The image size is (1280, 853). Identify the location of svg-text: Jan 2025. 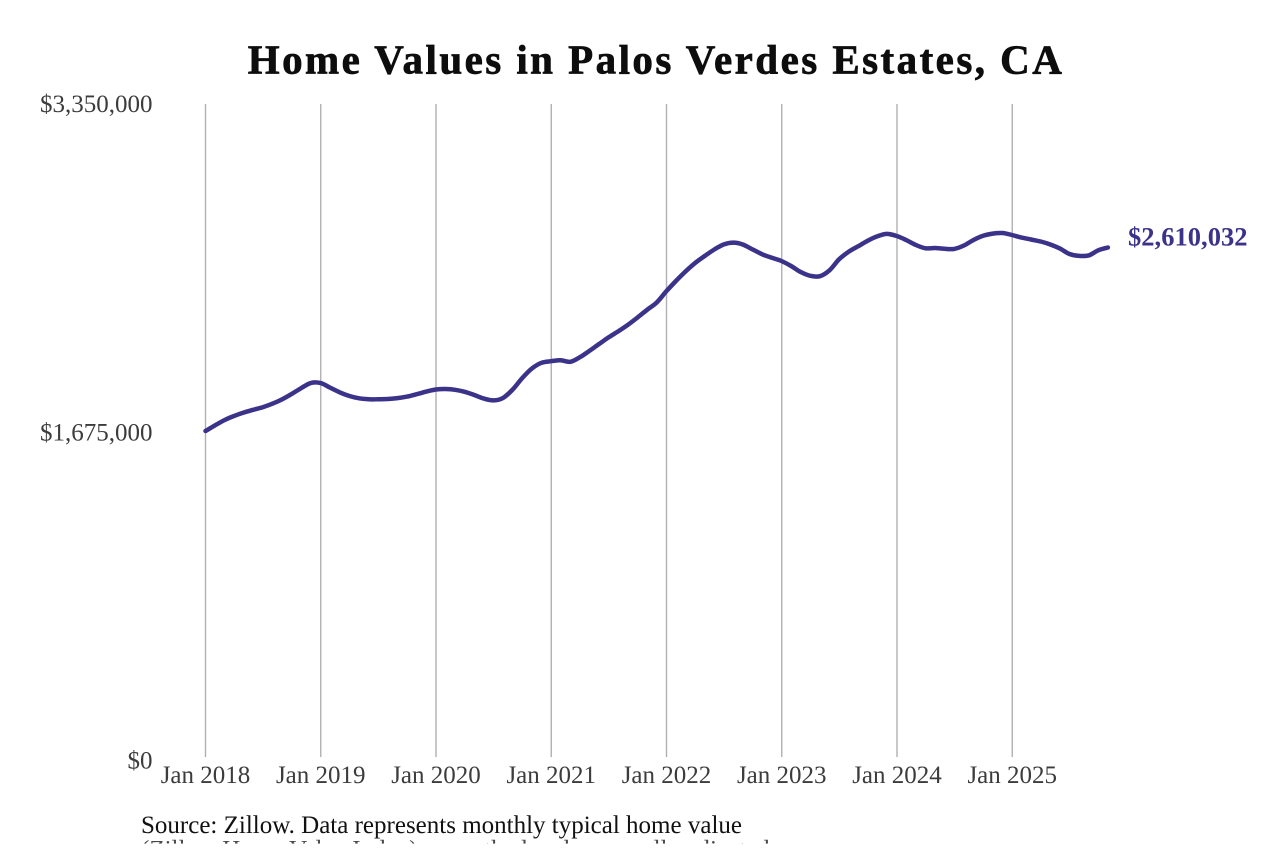
(1012, 775).